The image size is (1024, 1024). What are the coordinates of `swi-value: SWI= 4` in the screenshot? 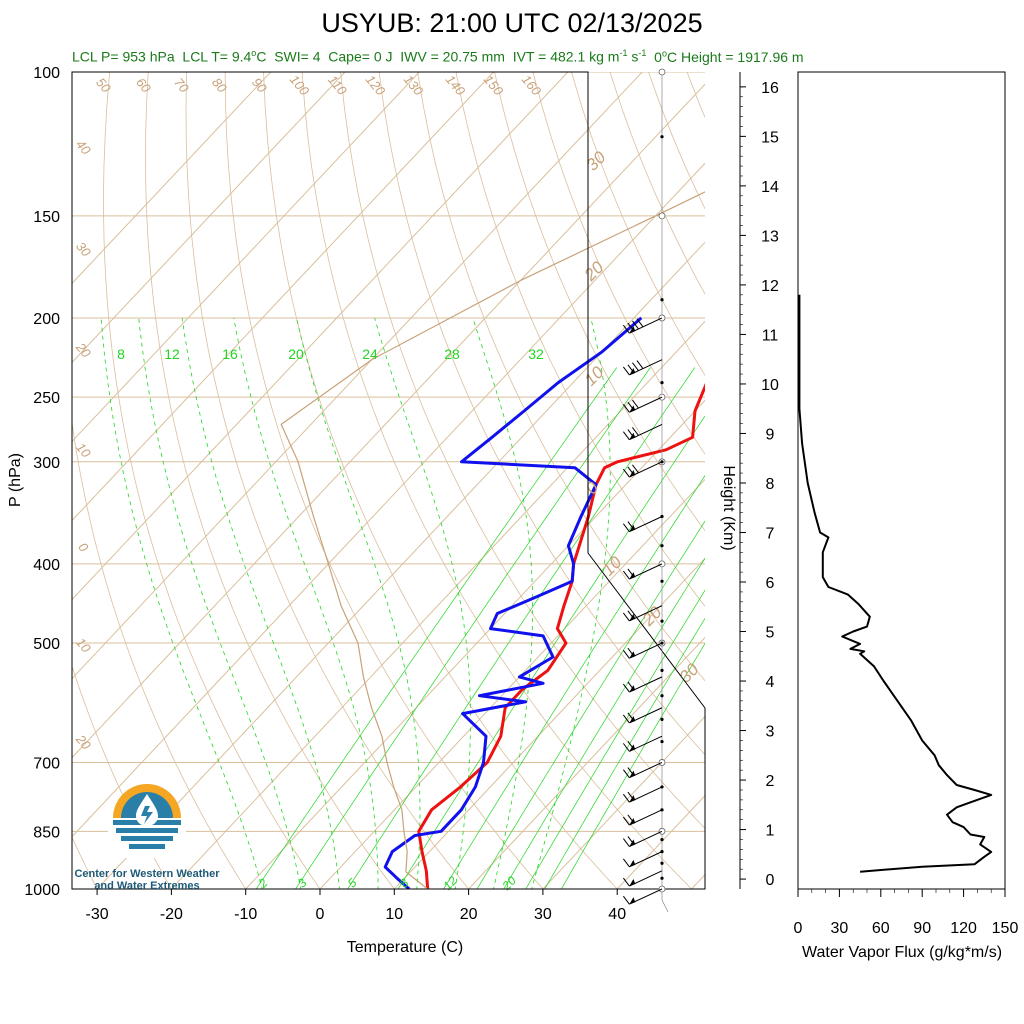 It's located at (297, 56).